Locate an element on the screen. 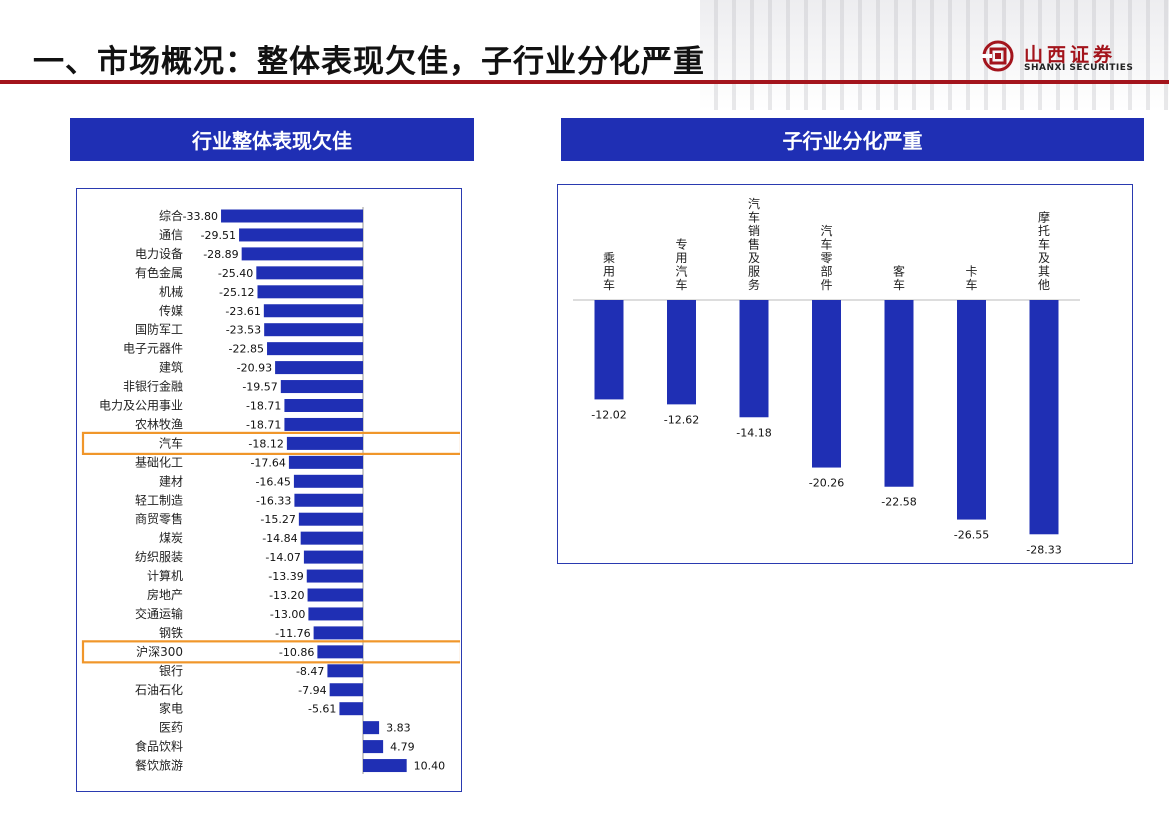 This screenshot has width=1169, height=827. category-label: 国防军工 is located at coordinates (159, 329).